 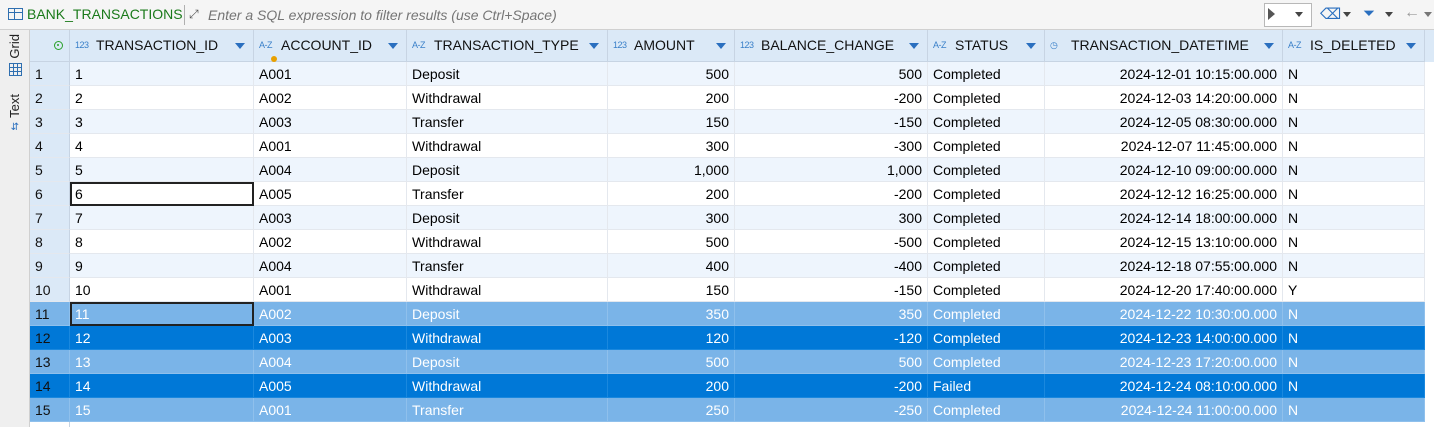 I want to click on column-header-transaction-type: A-Z TRANSACTION_TYPE, so click(x=507, y=46).